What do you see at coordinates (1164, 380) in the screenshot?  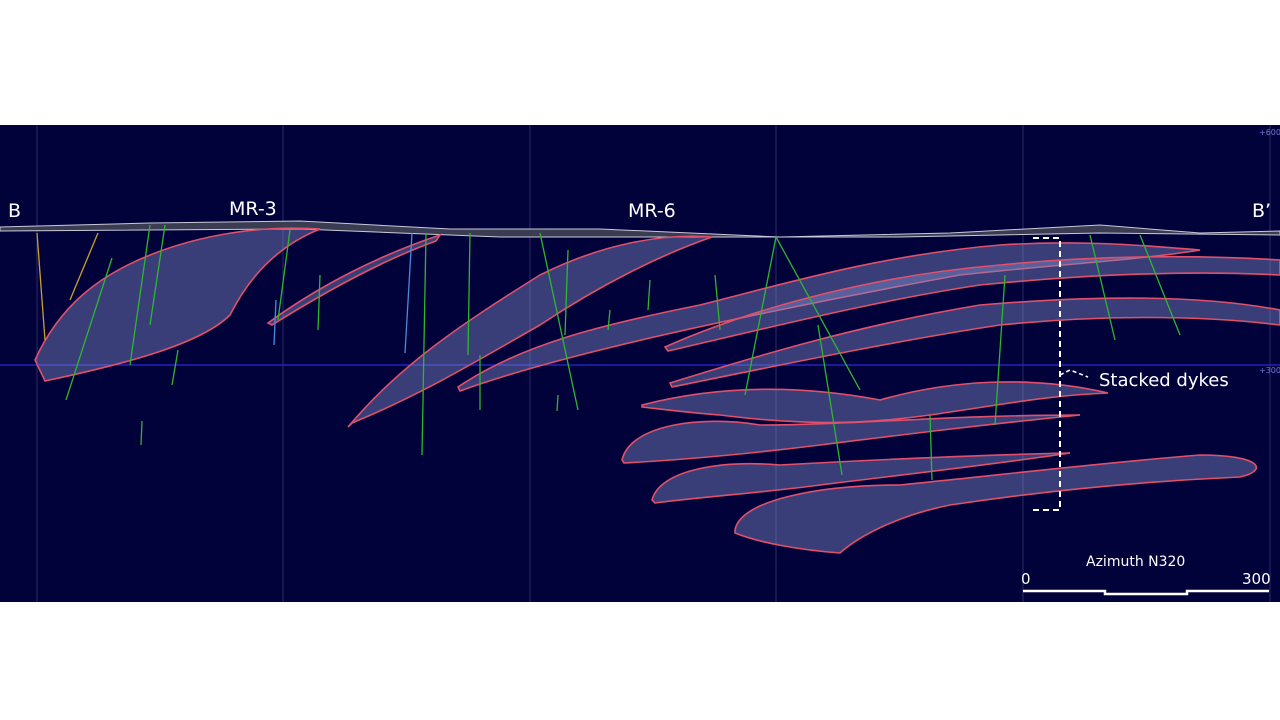 I see `stacked-dykes-annotation: Stacked dykes` at bounding box center [1164, 380].